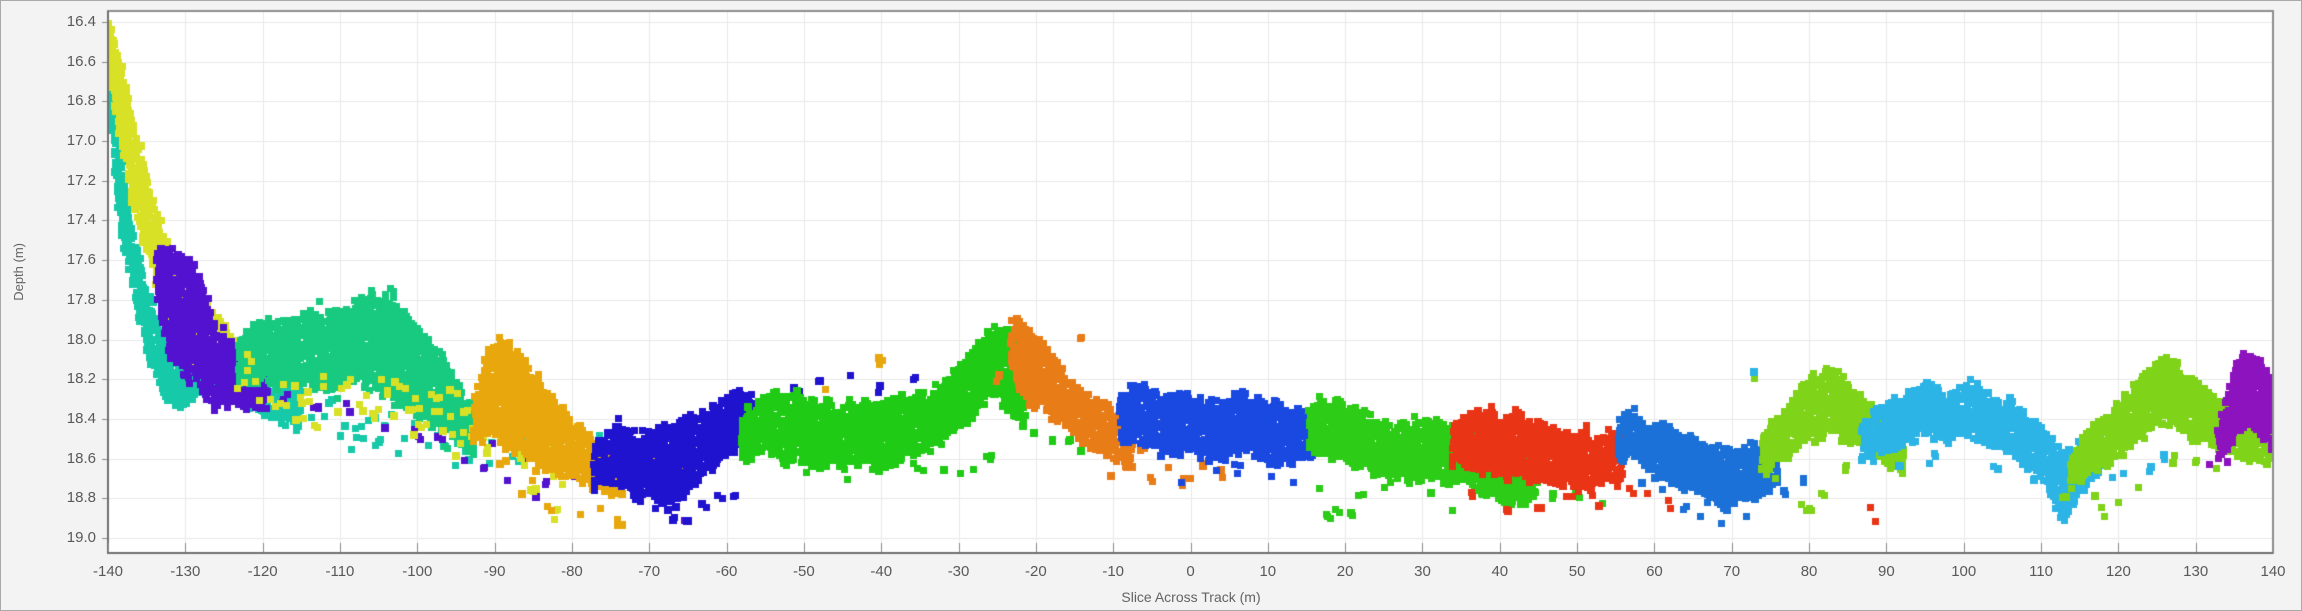  I want to click on y-tick-label: 17.0, so click(81, 141).